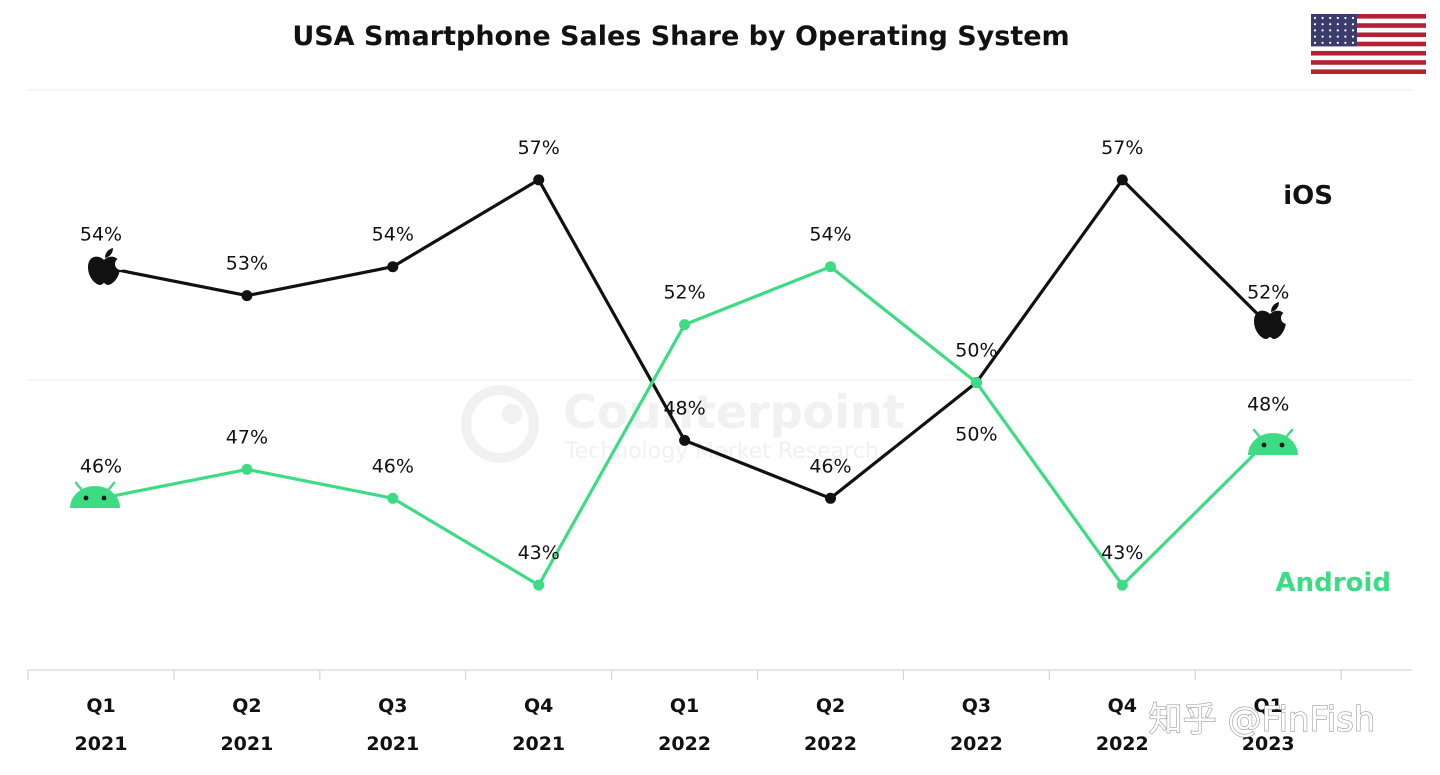 Image resolution: width=1440 pixels, height=775 pixels. Describe the element at coordinates (830, 466) in the screenshot. I see `value-label-ios: 46%` at that location.